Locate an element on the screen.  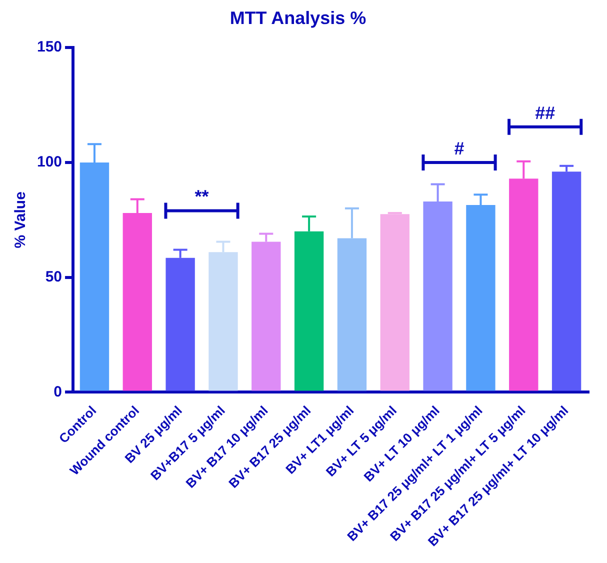
annotation: ## is located at coordinates (545, 112).